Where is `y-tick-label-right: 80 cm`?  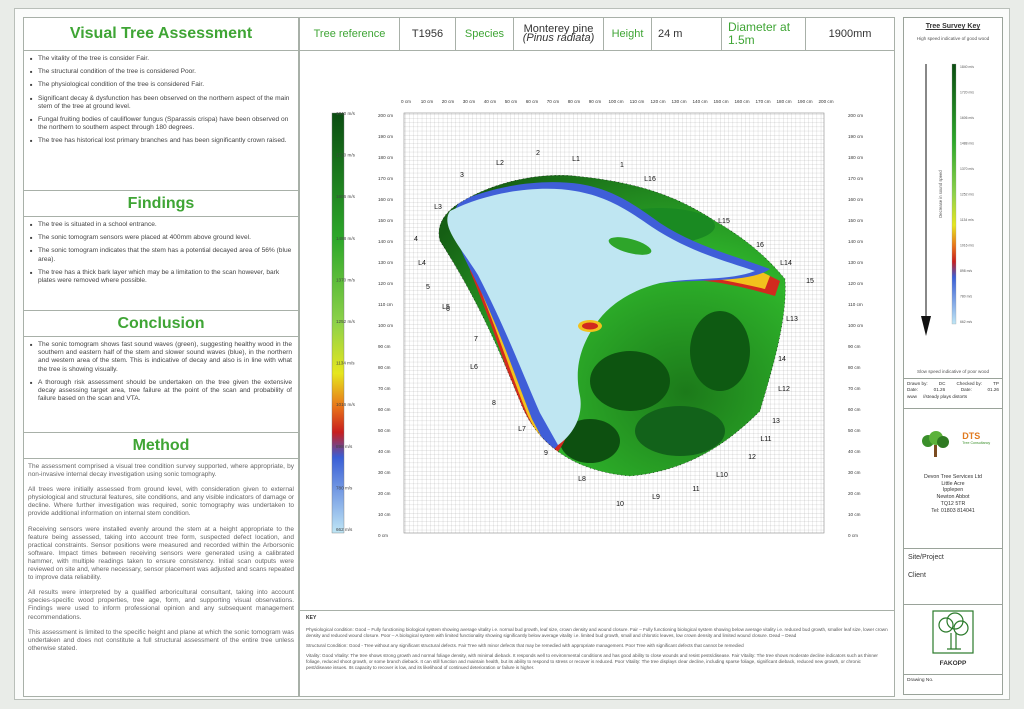
y-tick-label-right: 80 cm is located at coordinates (854, 367).